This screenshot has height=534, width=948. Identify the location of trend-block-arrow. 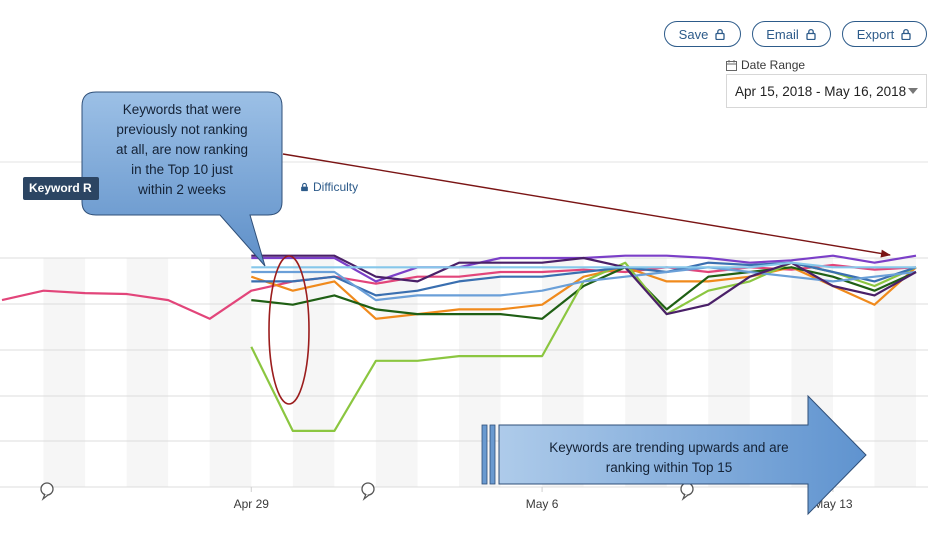
(682, 455).